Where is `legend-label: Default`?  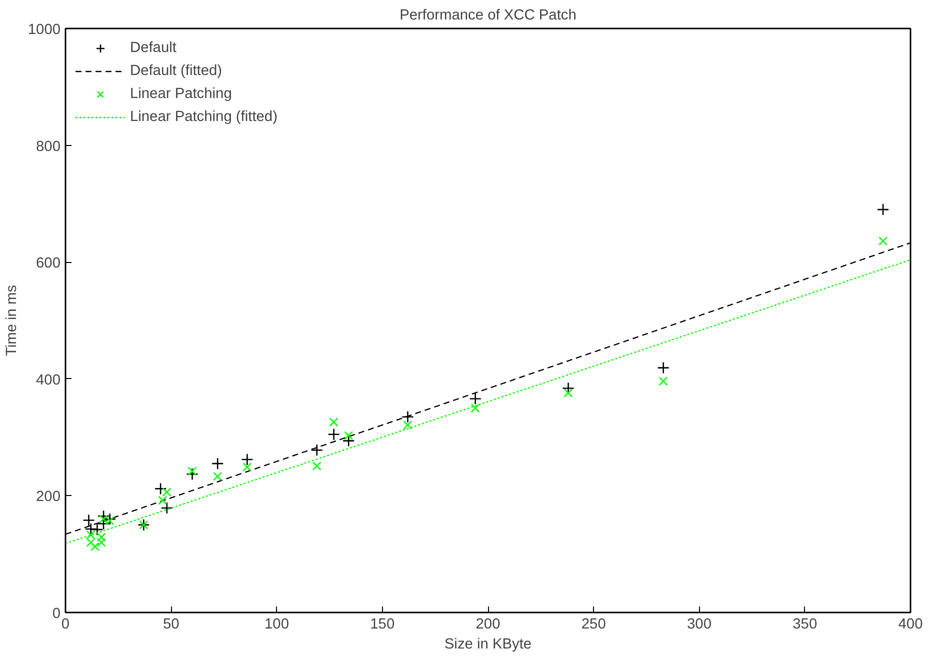
legend-label: Default is located at coordinates (153, 48).